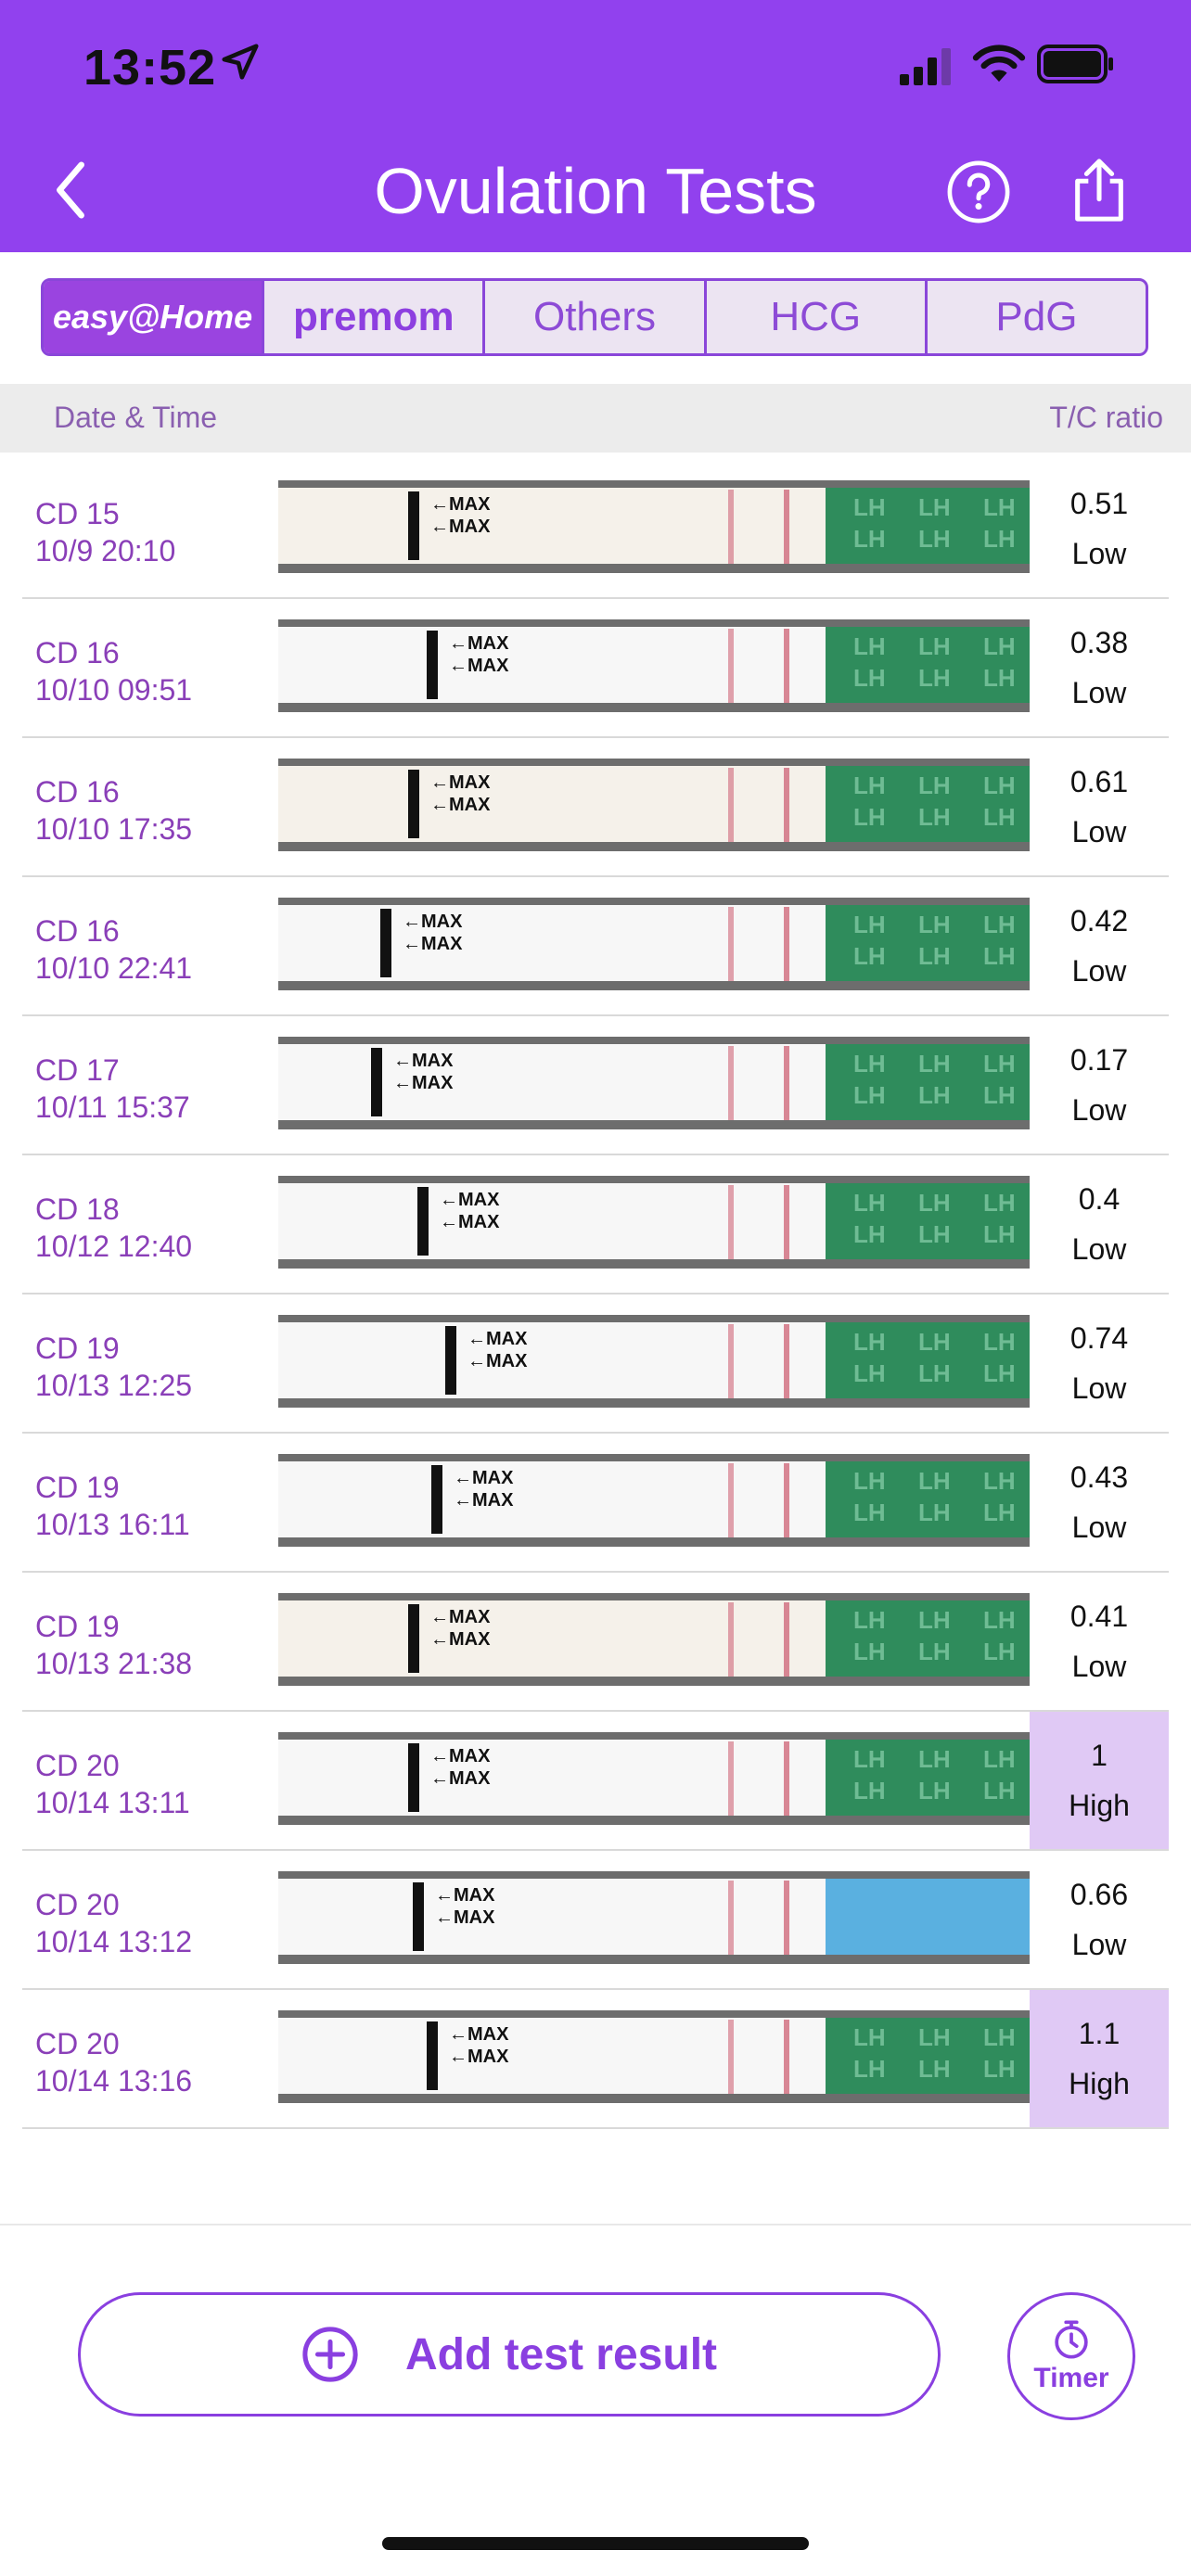  Describe the element at coordinates (77, 1766) in the screenshot. I see `cycle-day: CD 20` at that location.